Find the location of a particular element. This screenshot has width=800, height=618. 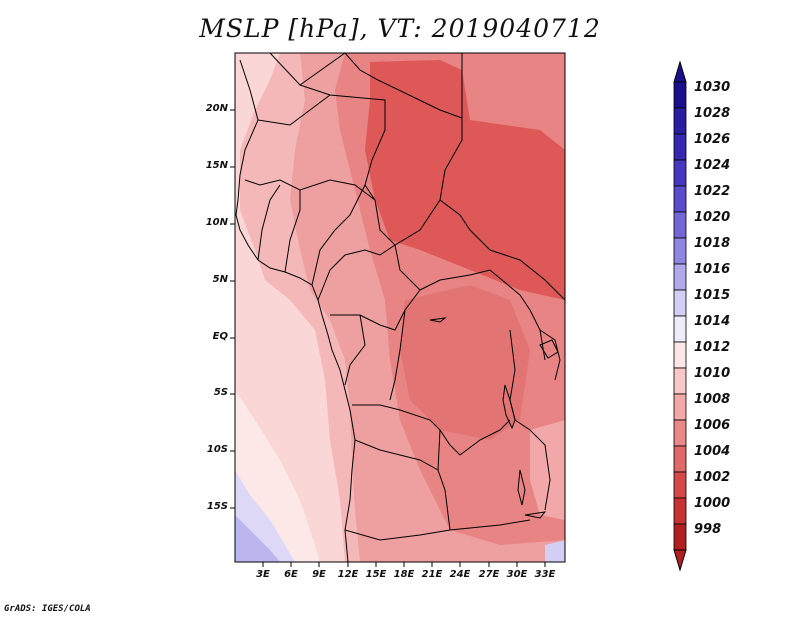

lon-label: 24E is located at coordinates (460, 574).